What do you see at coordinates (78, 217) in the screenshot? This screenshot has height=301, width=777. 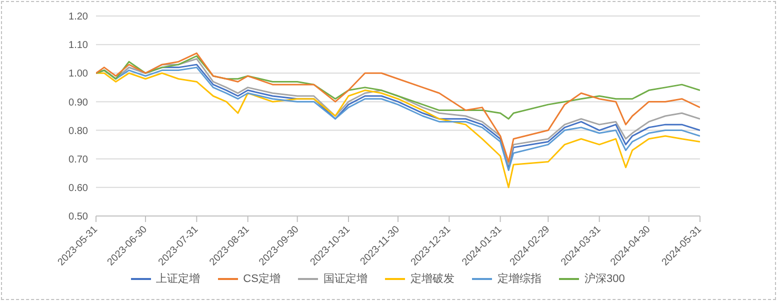 I see `y-tick-label: 0.50` at bounding box center [78, 217].